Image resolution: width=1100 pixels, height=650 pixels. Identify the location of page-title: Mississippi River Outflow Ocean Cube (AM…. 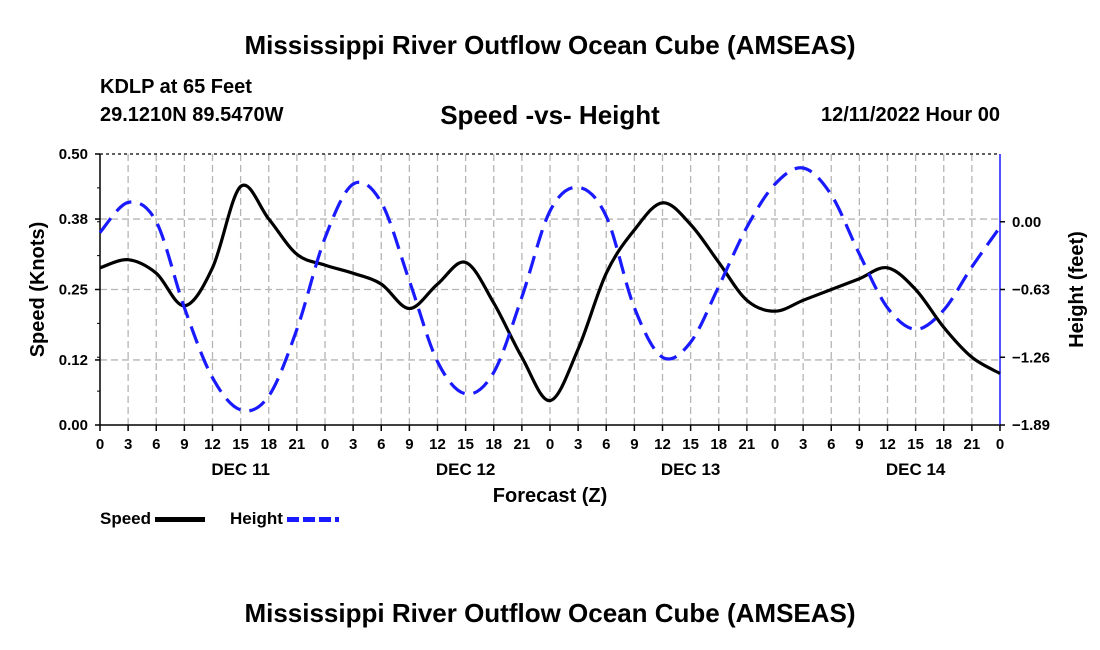
(550, 45).